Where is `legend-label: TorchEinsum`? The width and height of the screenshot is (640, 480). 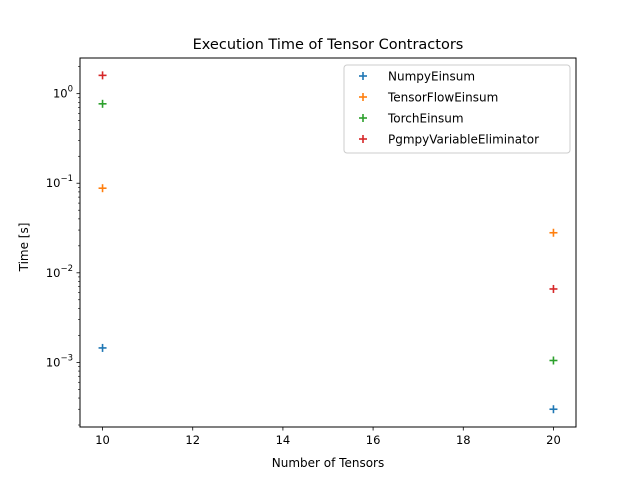
legend-label: TorchEinsum is located at coordinates (425, 119).